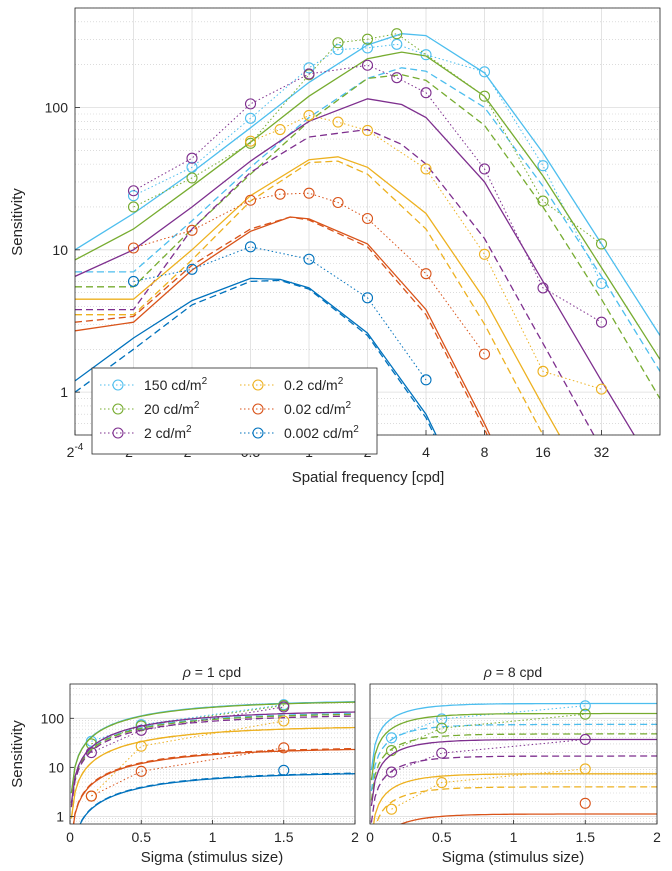 Image resolution: width=672 pixels, height=871 pixels. Describe the element at coordinates (17, 222) in the screenshot. I see `top-y-axis-label: Sensitivity` at that location.